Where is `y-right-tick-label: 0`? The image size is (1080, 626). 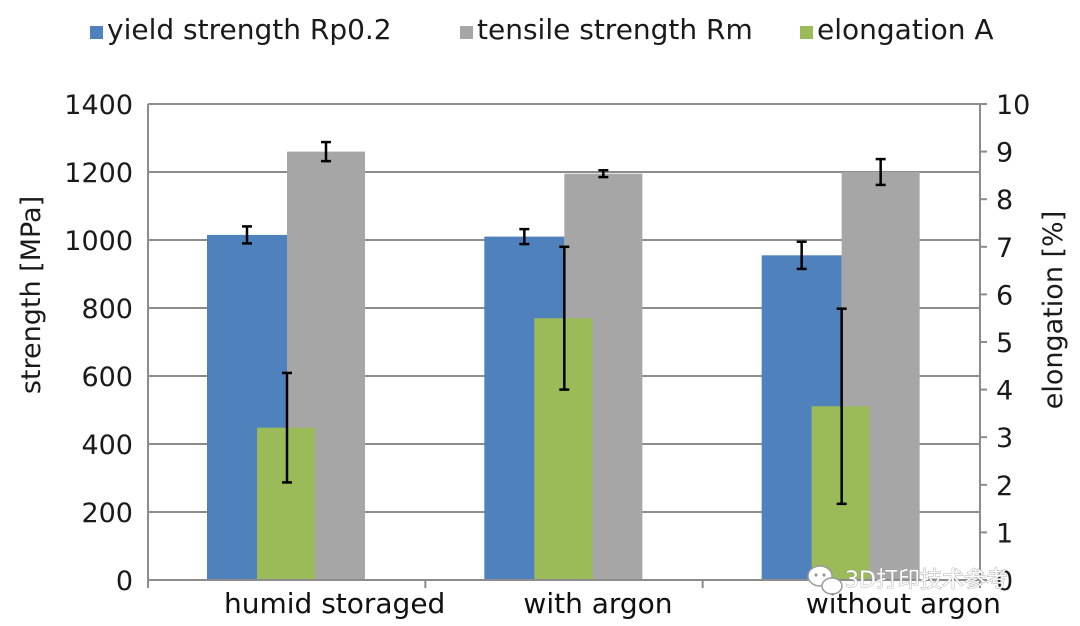
y-right-tick-label: 0 is located at coordinates (1004, 581).